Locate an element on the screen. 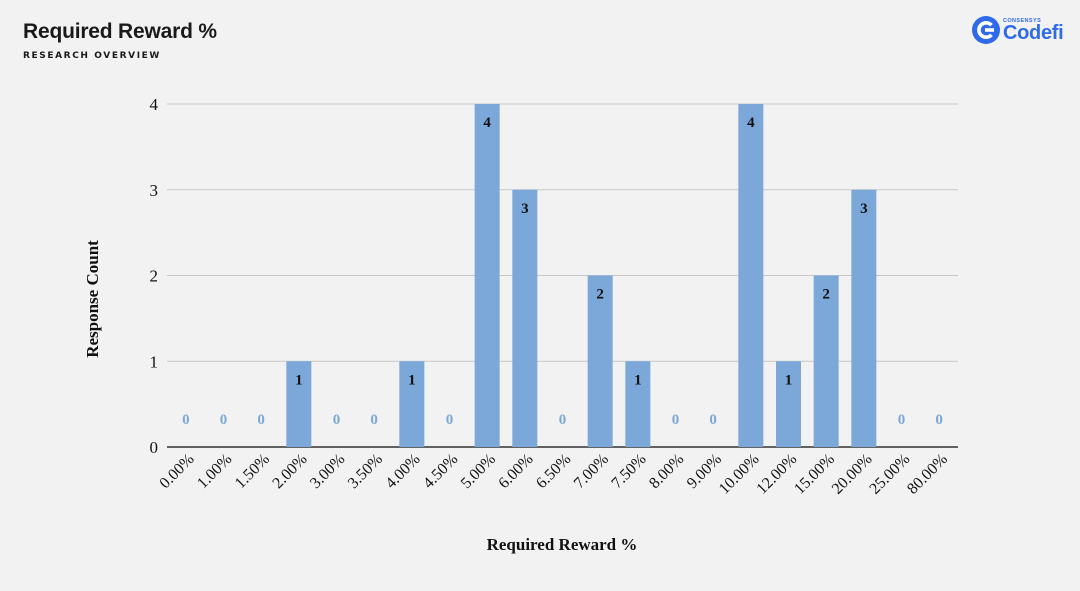 This screenshot has width=1080, height=591. page-subtitle: RESEARCH OVERVIEW is located at coordinates (92, 56).